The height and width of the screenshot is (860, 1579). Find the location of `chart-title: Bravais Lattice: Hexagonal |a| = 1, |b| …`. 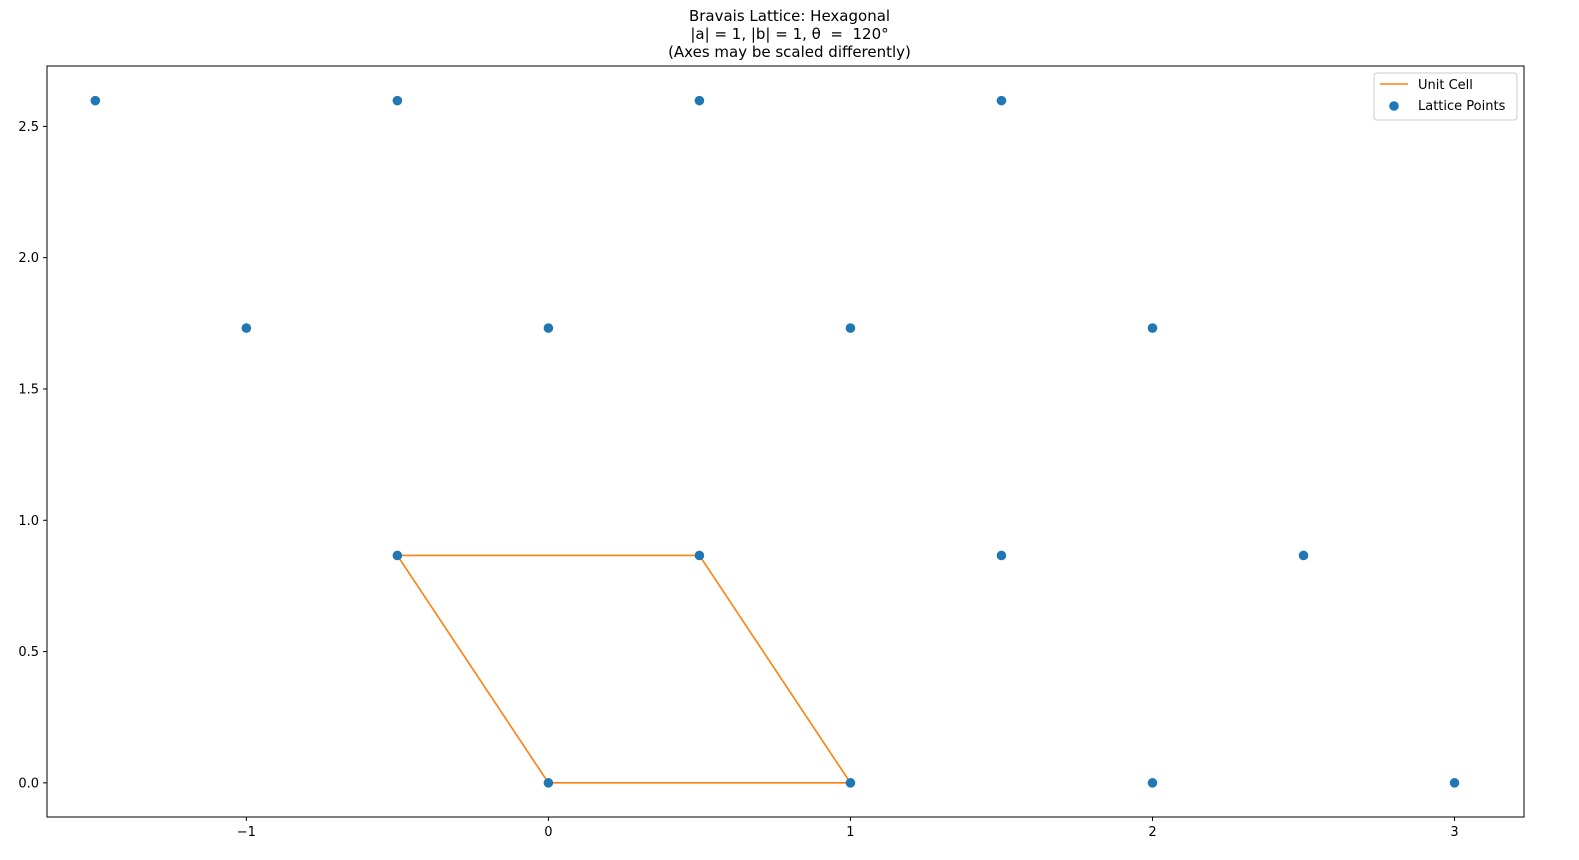

chart-title: Bravais Lattice: Hexagonal |a| = 1, |b| … is located at coordinates (789, 34).